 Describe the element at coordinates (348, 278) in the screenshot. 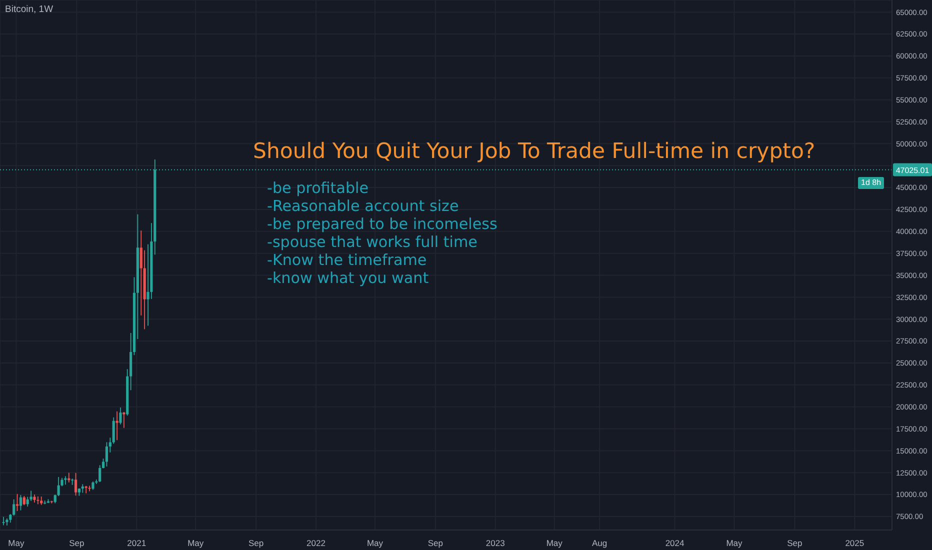

I see `annotation: -know what you want` at that location.